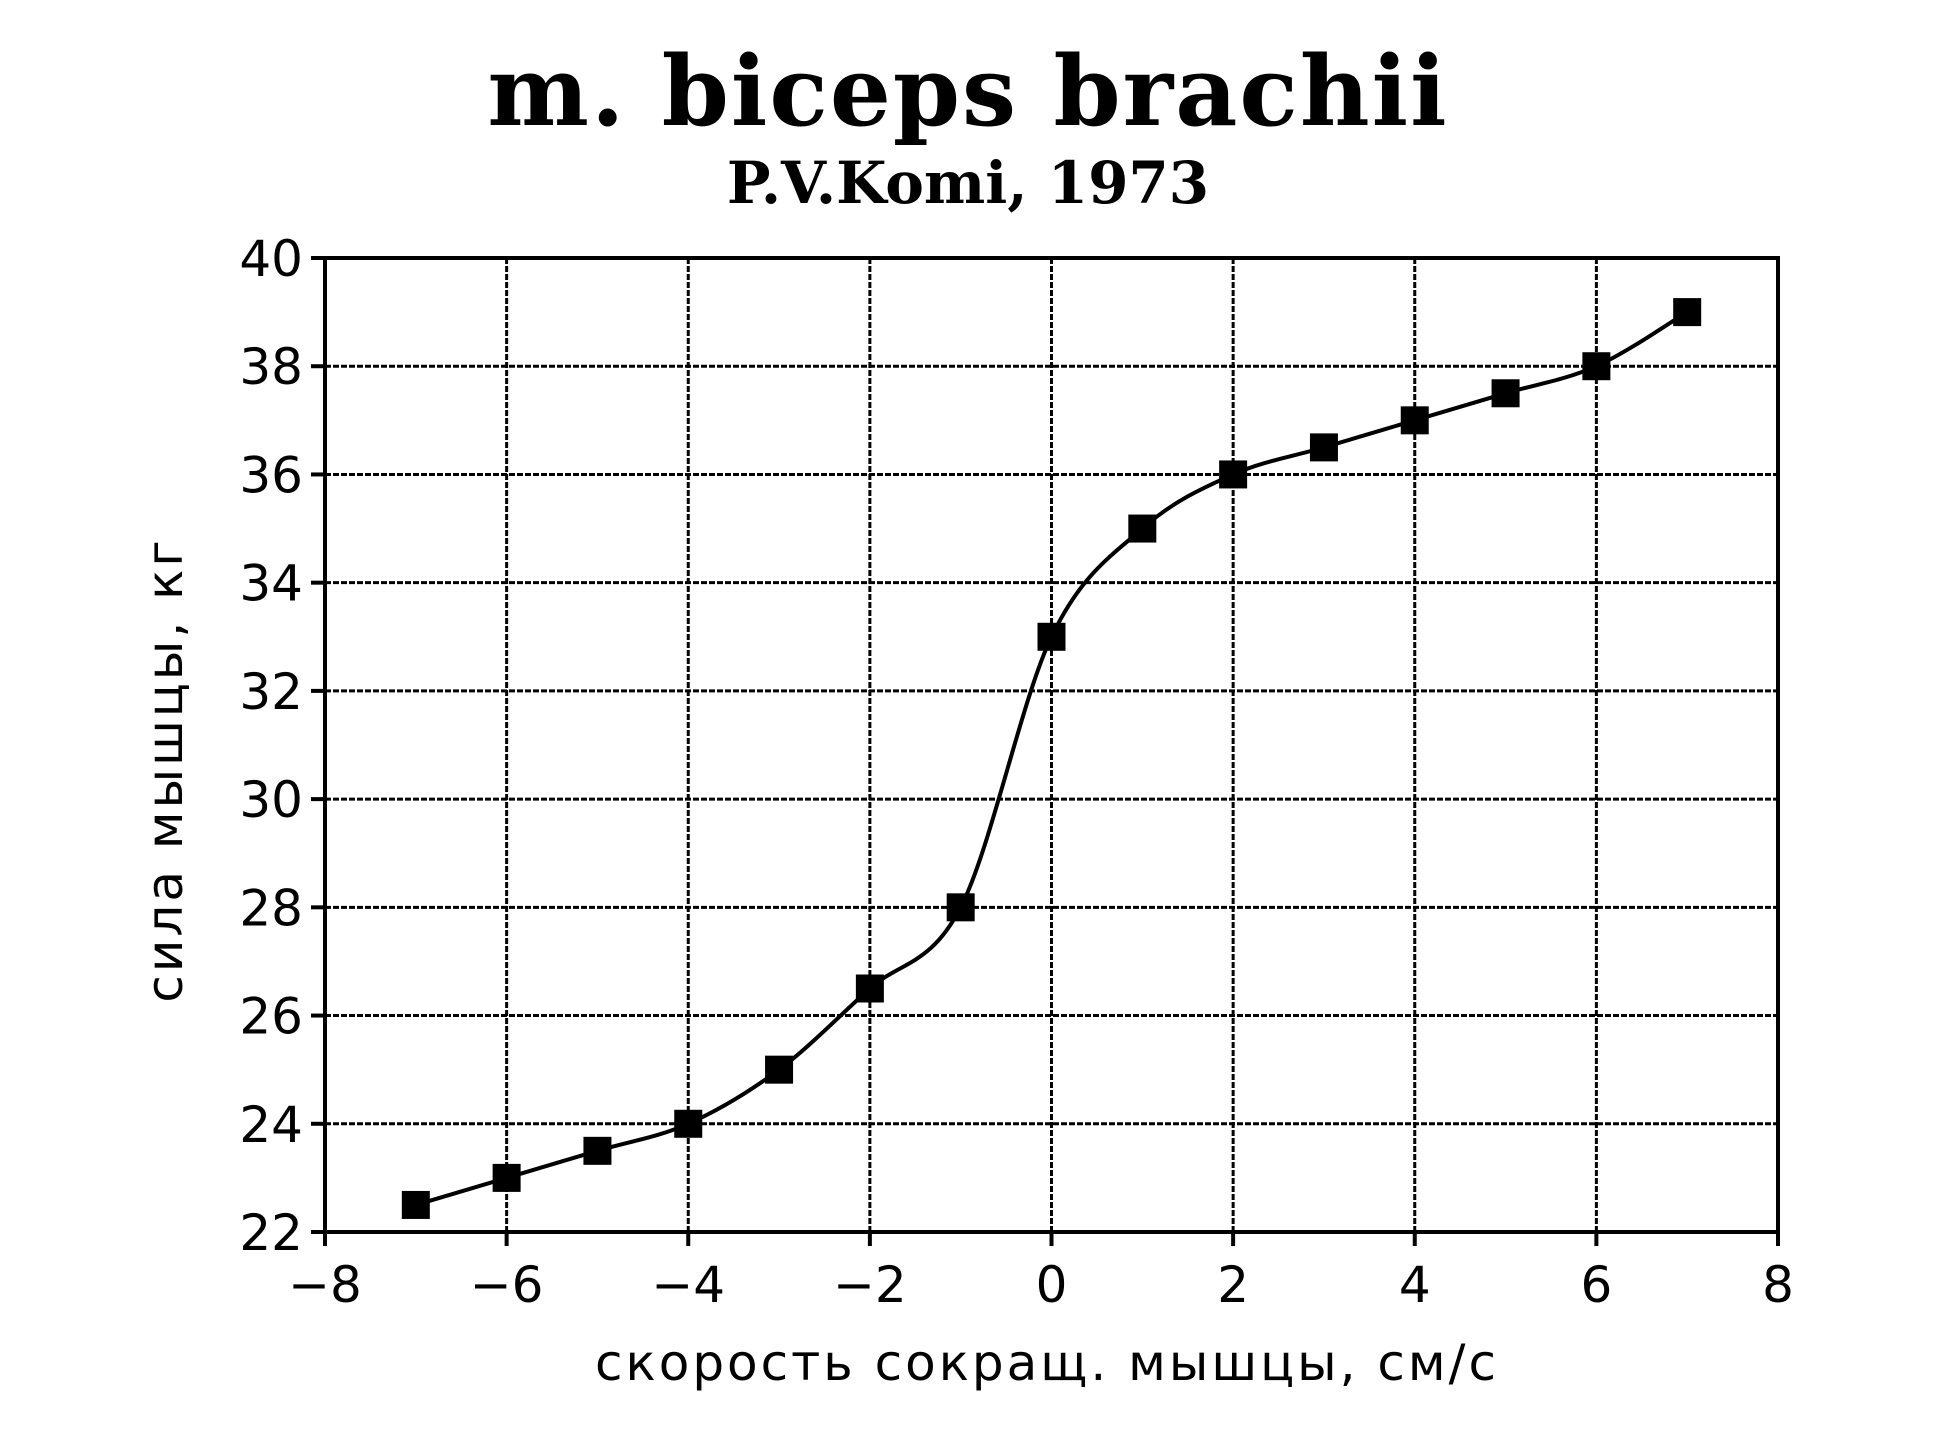  I want to click on x-tick-label: −2, so click(870, 1285).